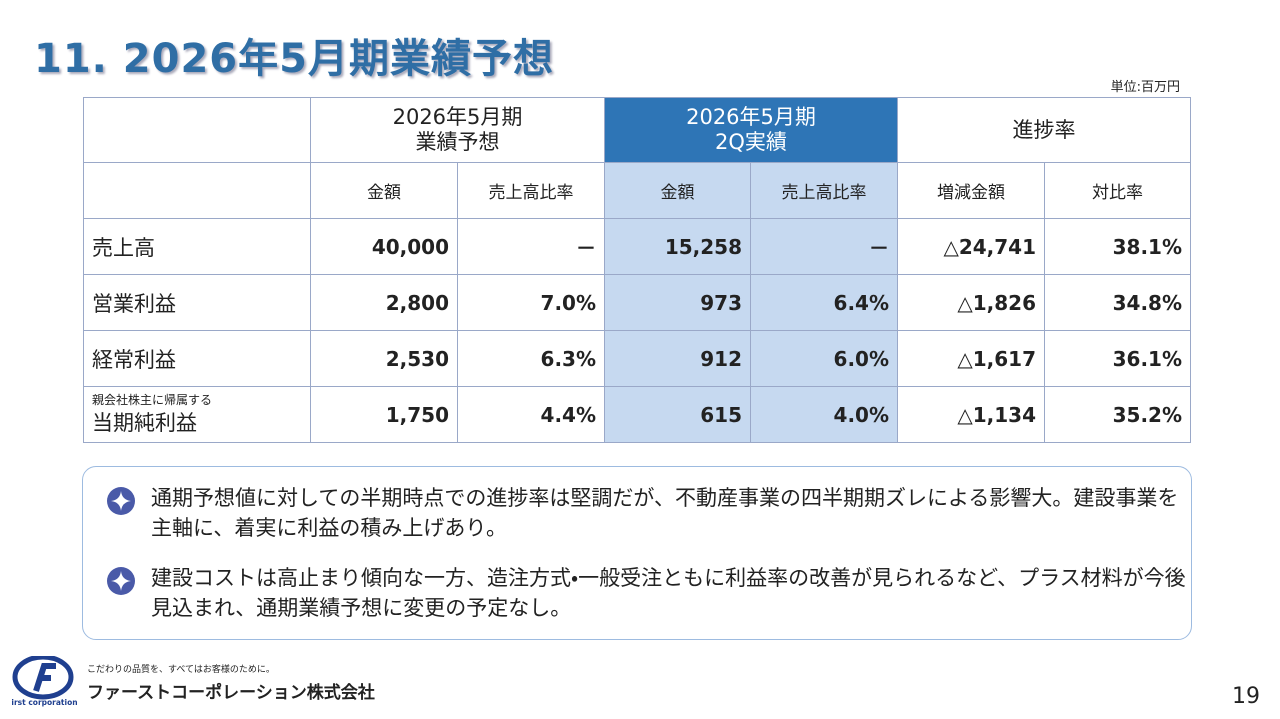  I want to click on group-header: 2026年5月期 業績予想, so click(457, 130).